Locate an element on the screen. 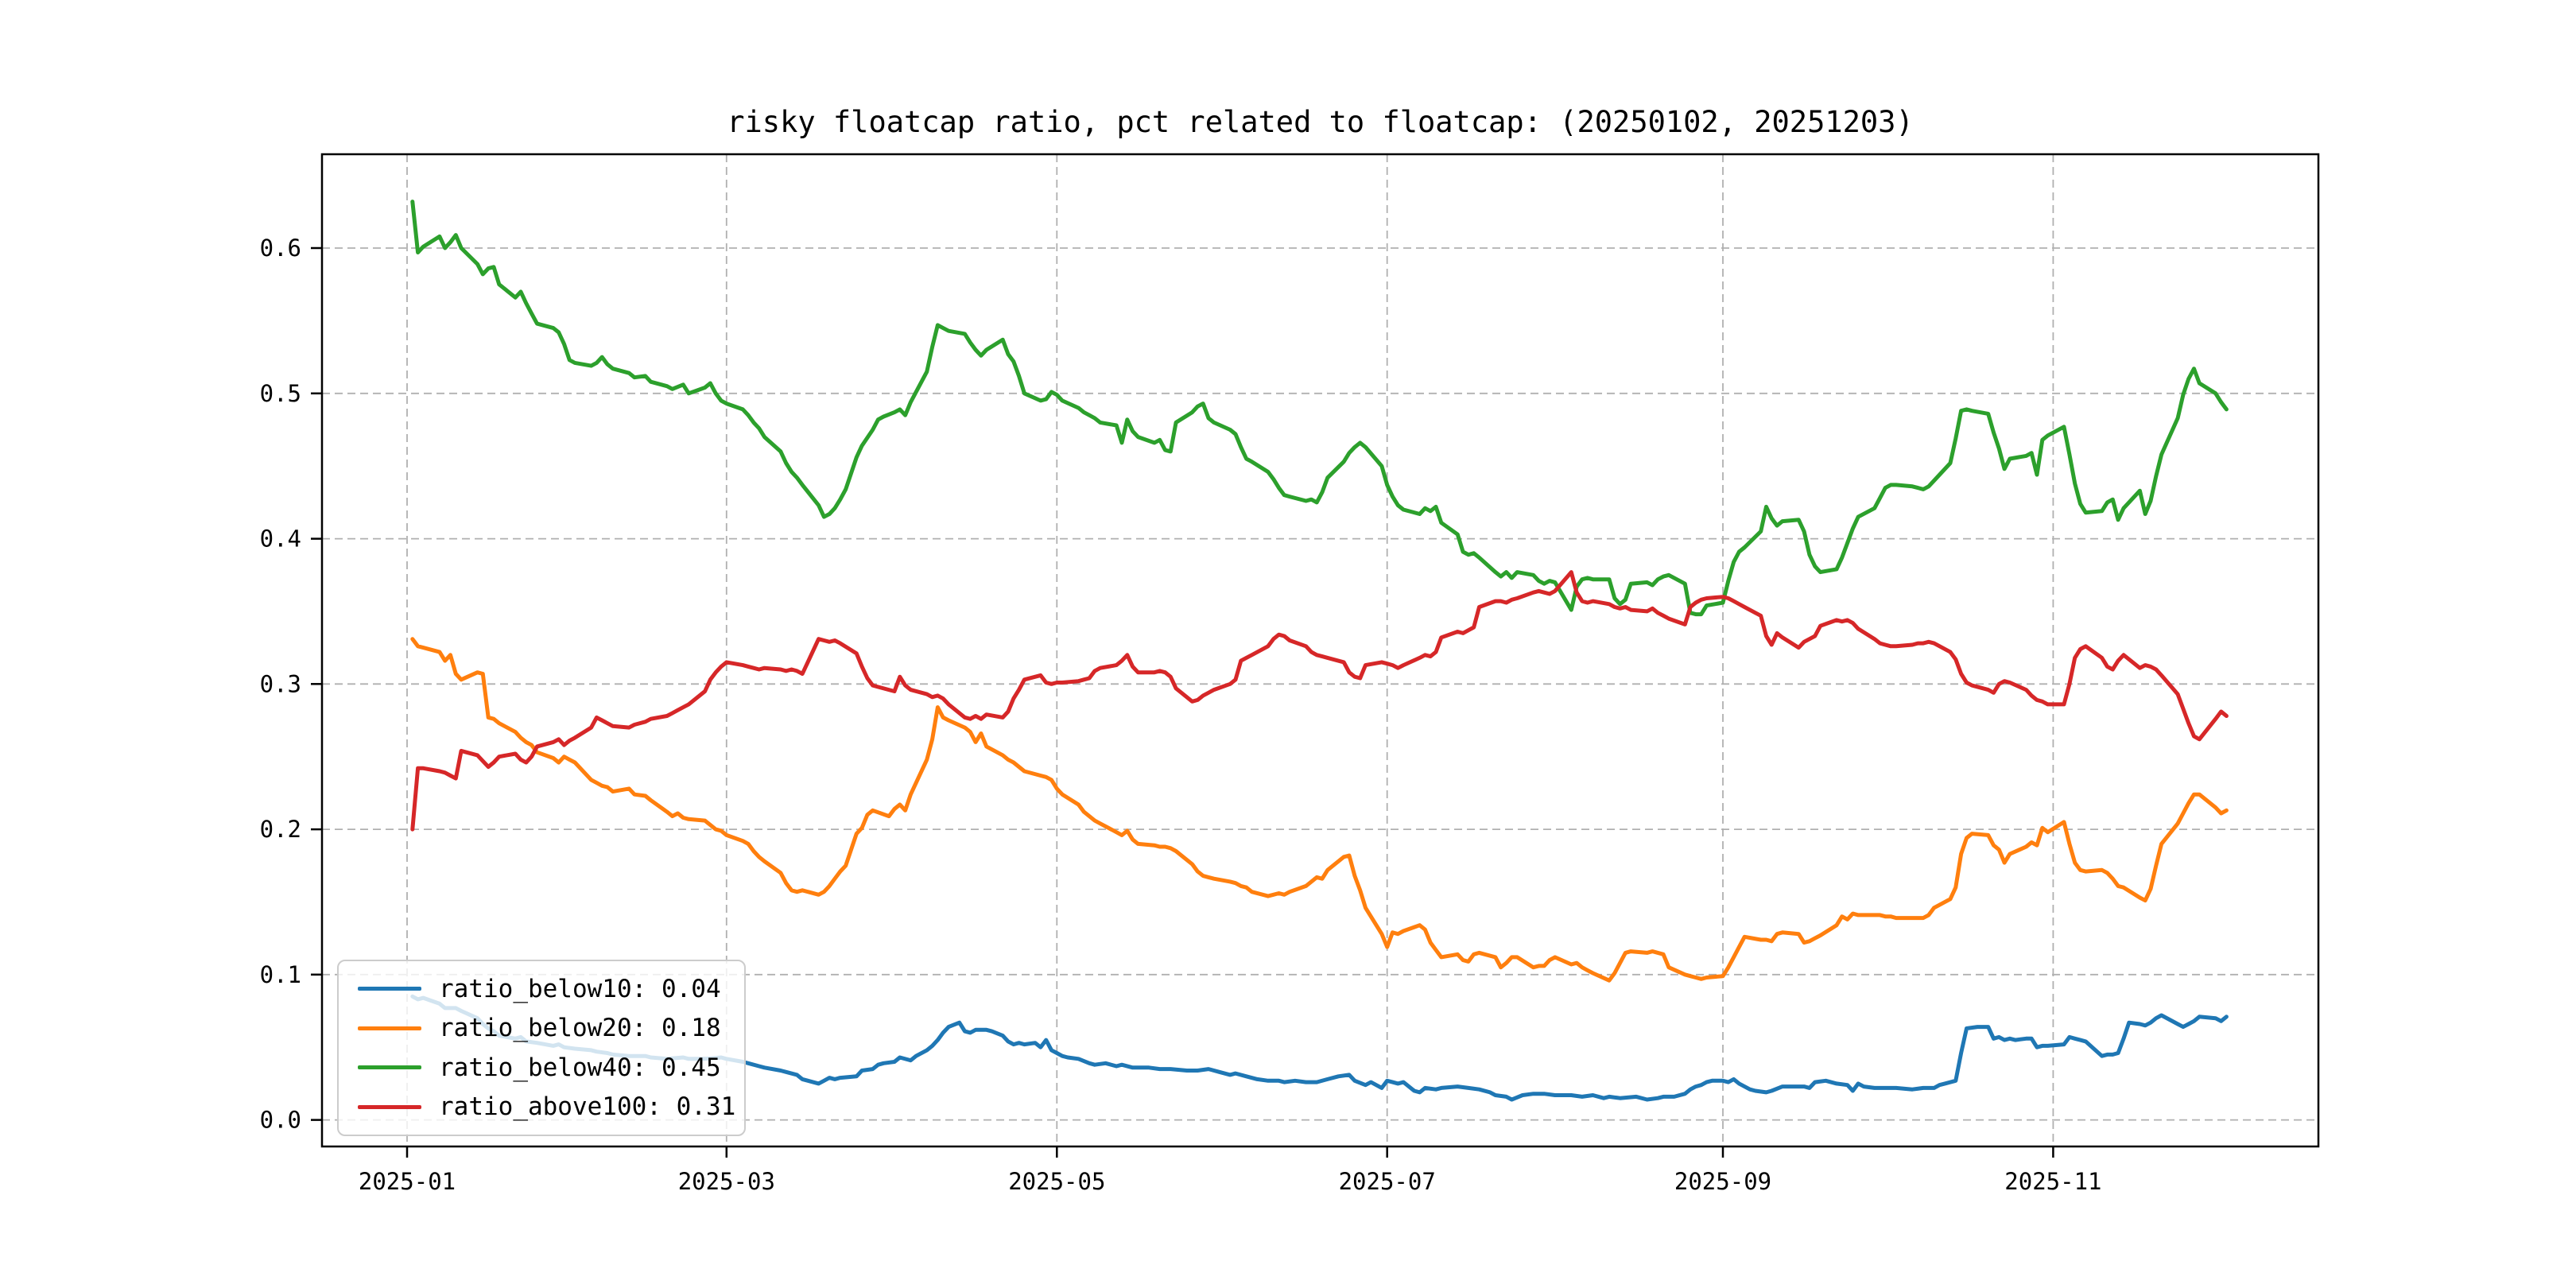  legend-item-ratio-below40: ratio_below40: 0.45 is located at coordinates (547, 1067).